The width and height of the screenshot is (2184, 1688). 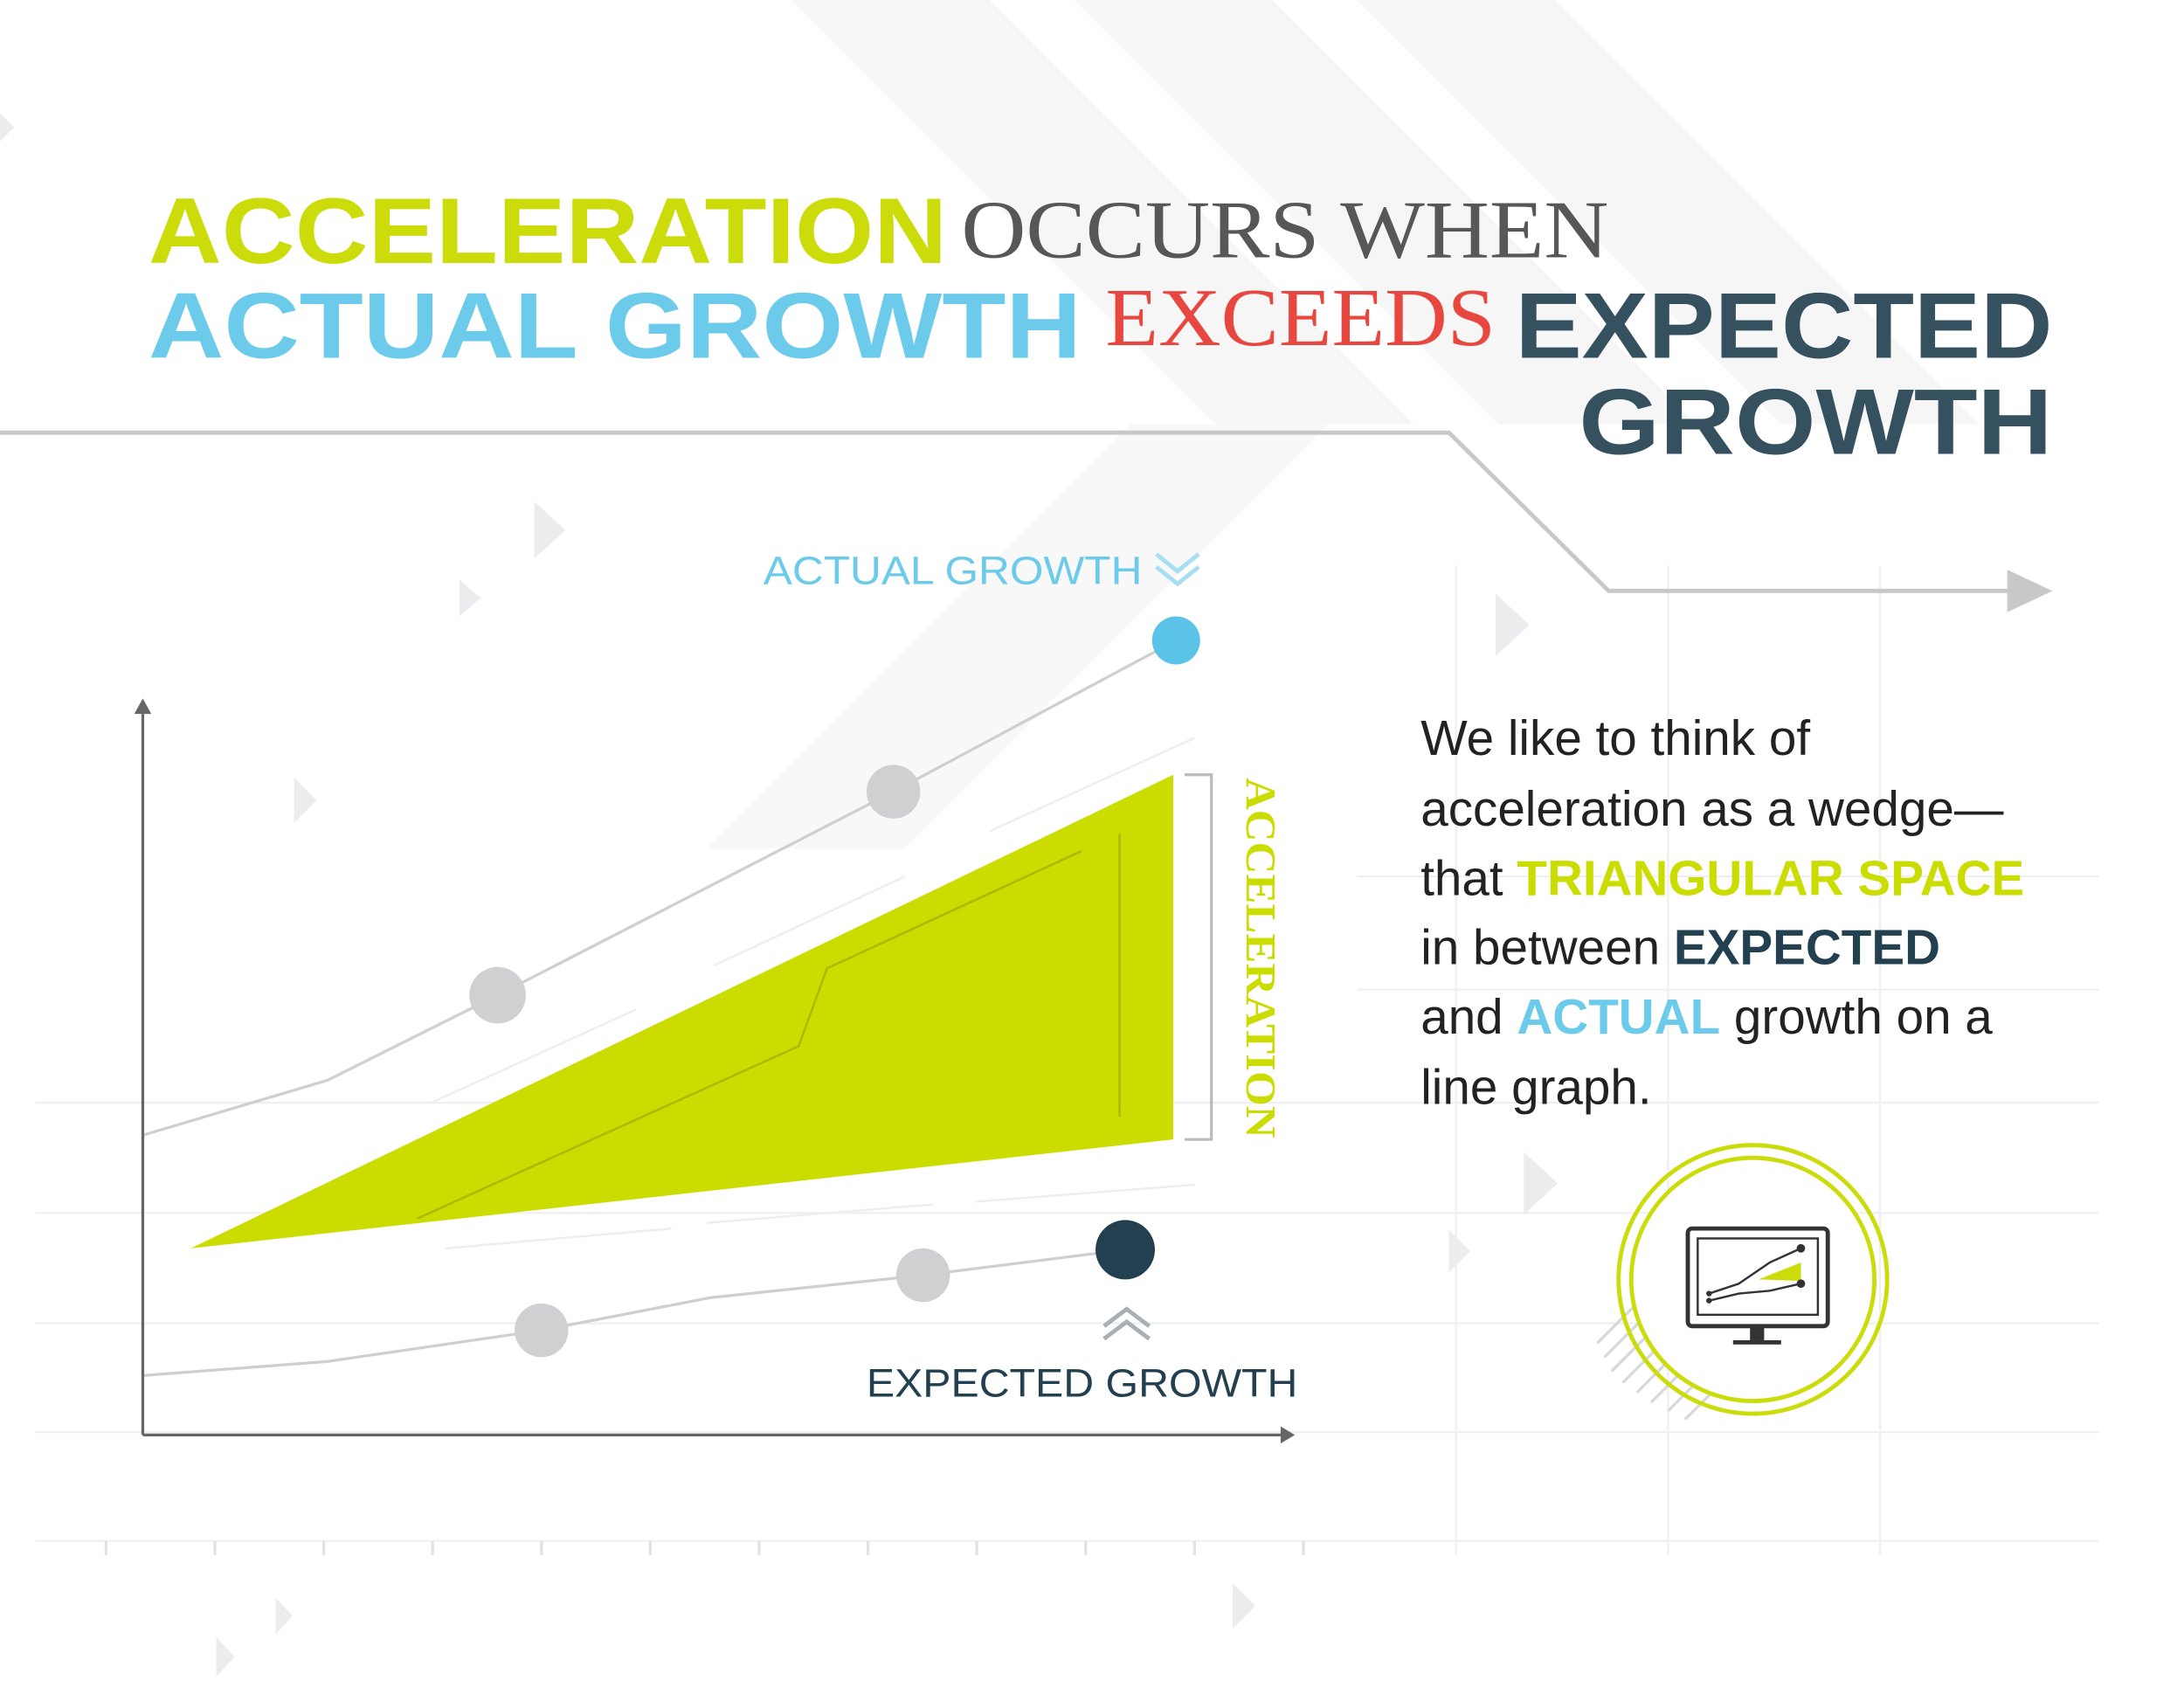 What do you see at coordinates (1260, 958) in the screenshot?
I see `wedge-label: ACCELERATION` at bounding box center [1260, 958].